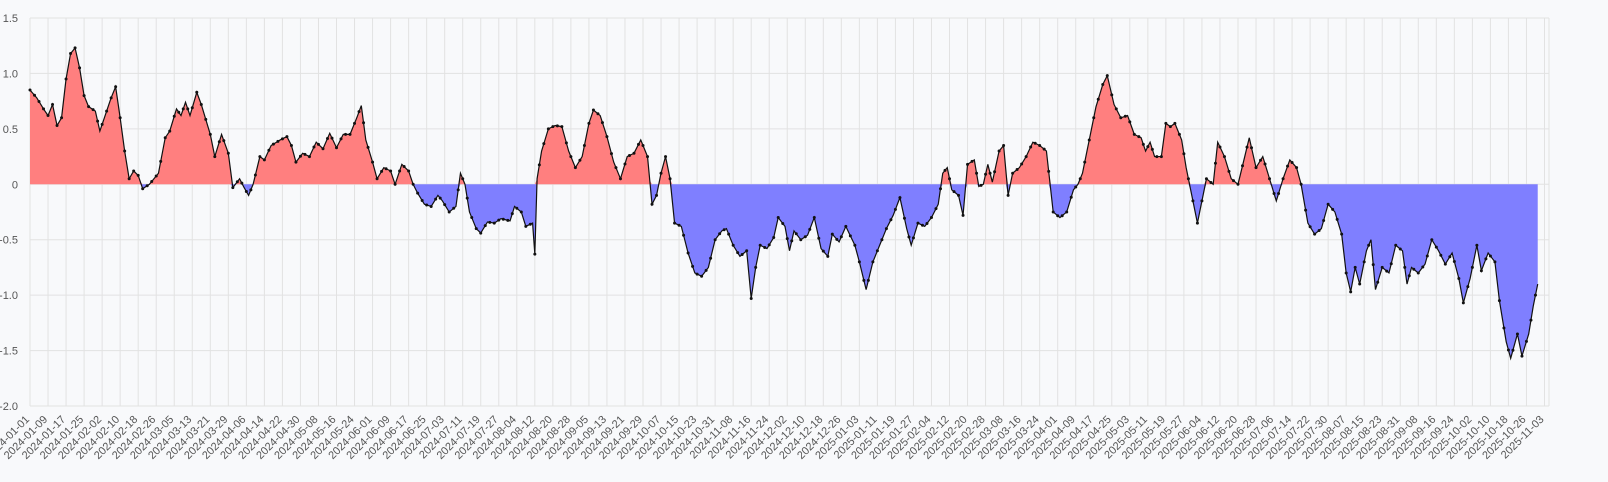 The width and height of the screenshot is (1608, 482). What do you see at coordinates (10, 74) in the screenshot?
I see `y-tick-label: 1.0` at bounding box center [10, 74].